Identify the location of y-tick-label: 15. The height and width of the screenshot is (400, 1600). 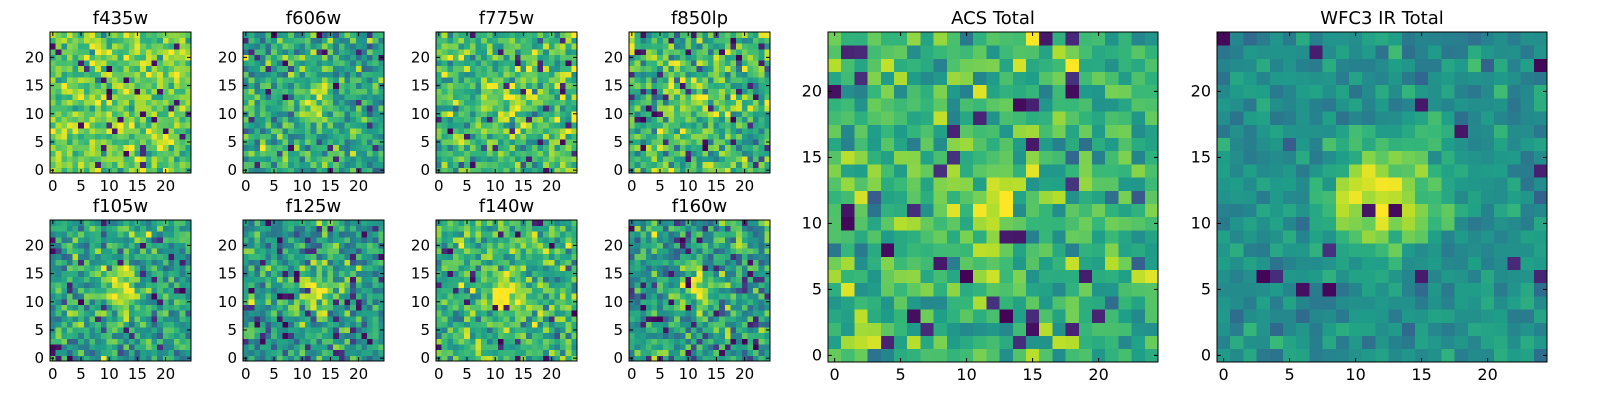
(1201, 156).